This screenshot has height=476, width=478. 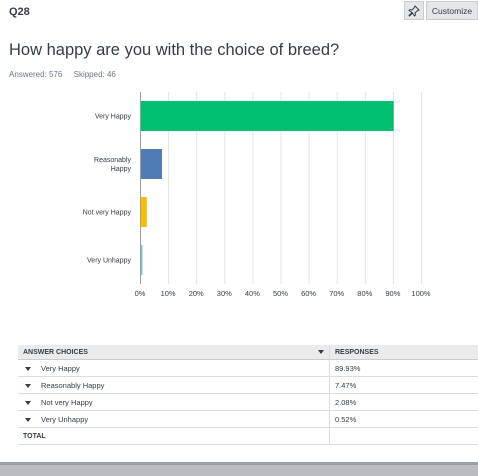 What do you see at coordinates (36, 74) in the screenshot?
I see `answered-count: Answered: 576` at bounding box center [36, 74].